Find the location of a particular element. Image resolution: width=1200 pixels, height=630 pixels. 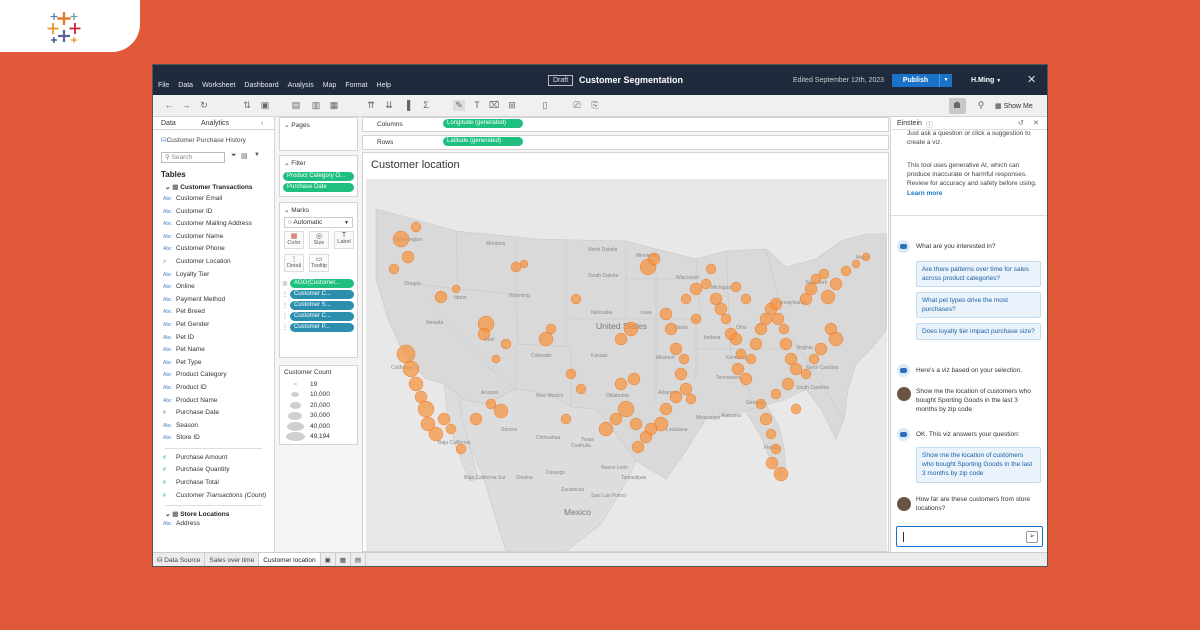

highlight-icon: ✎ is located at coordinates (459, 105).